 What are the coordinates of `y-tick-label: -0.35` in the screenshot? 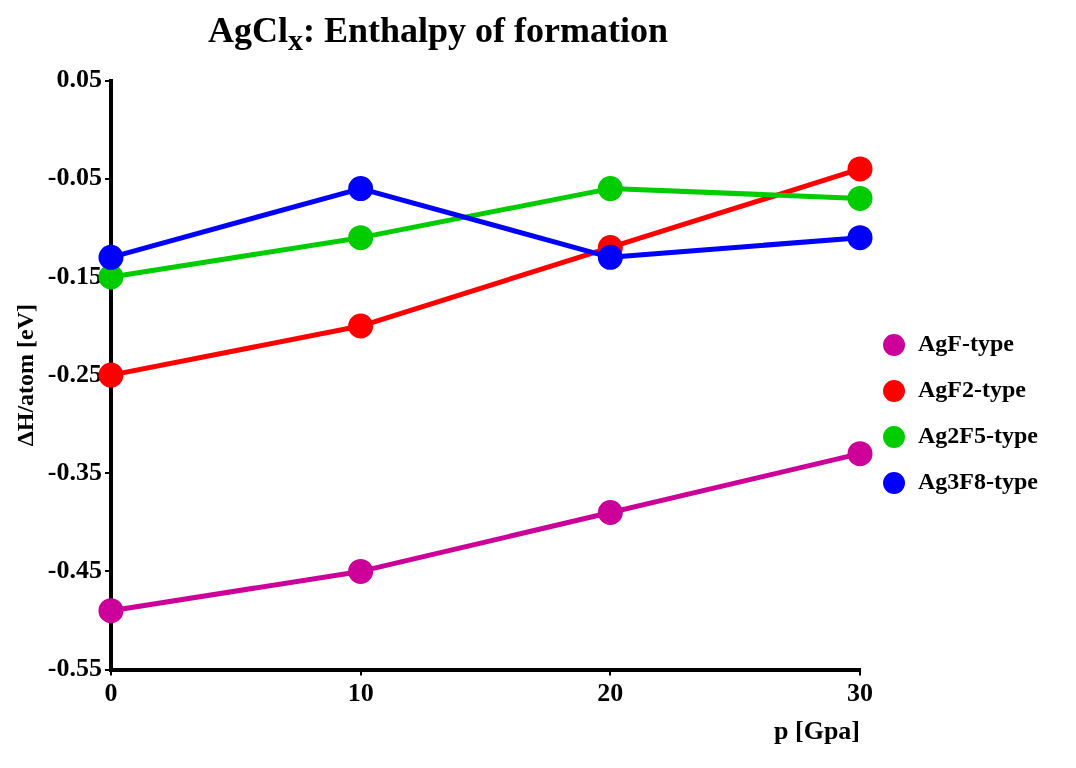 It's located at (74, 472).